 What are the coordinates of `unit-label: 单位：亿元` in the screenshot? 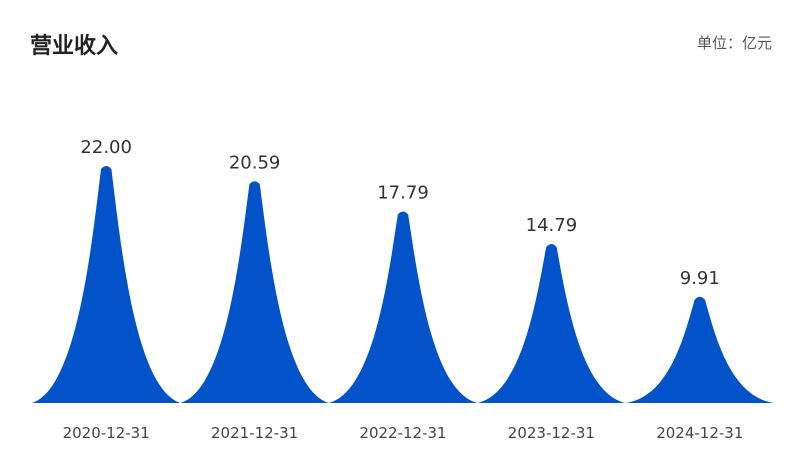 It's located at (734, 43).